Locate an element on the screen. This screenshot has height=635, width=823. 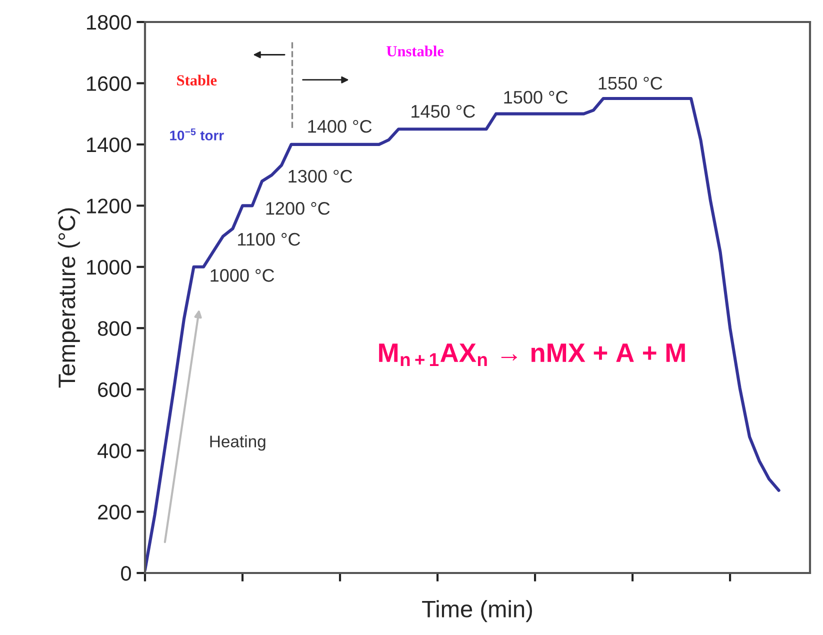
y-tick-label: 1800 is located at coordinates (109, 22).